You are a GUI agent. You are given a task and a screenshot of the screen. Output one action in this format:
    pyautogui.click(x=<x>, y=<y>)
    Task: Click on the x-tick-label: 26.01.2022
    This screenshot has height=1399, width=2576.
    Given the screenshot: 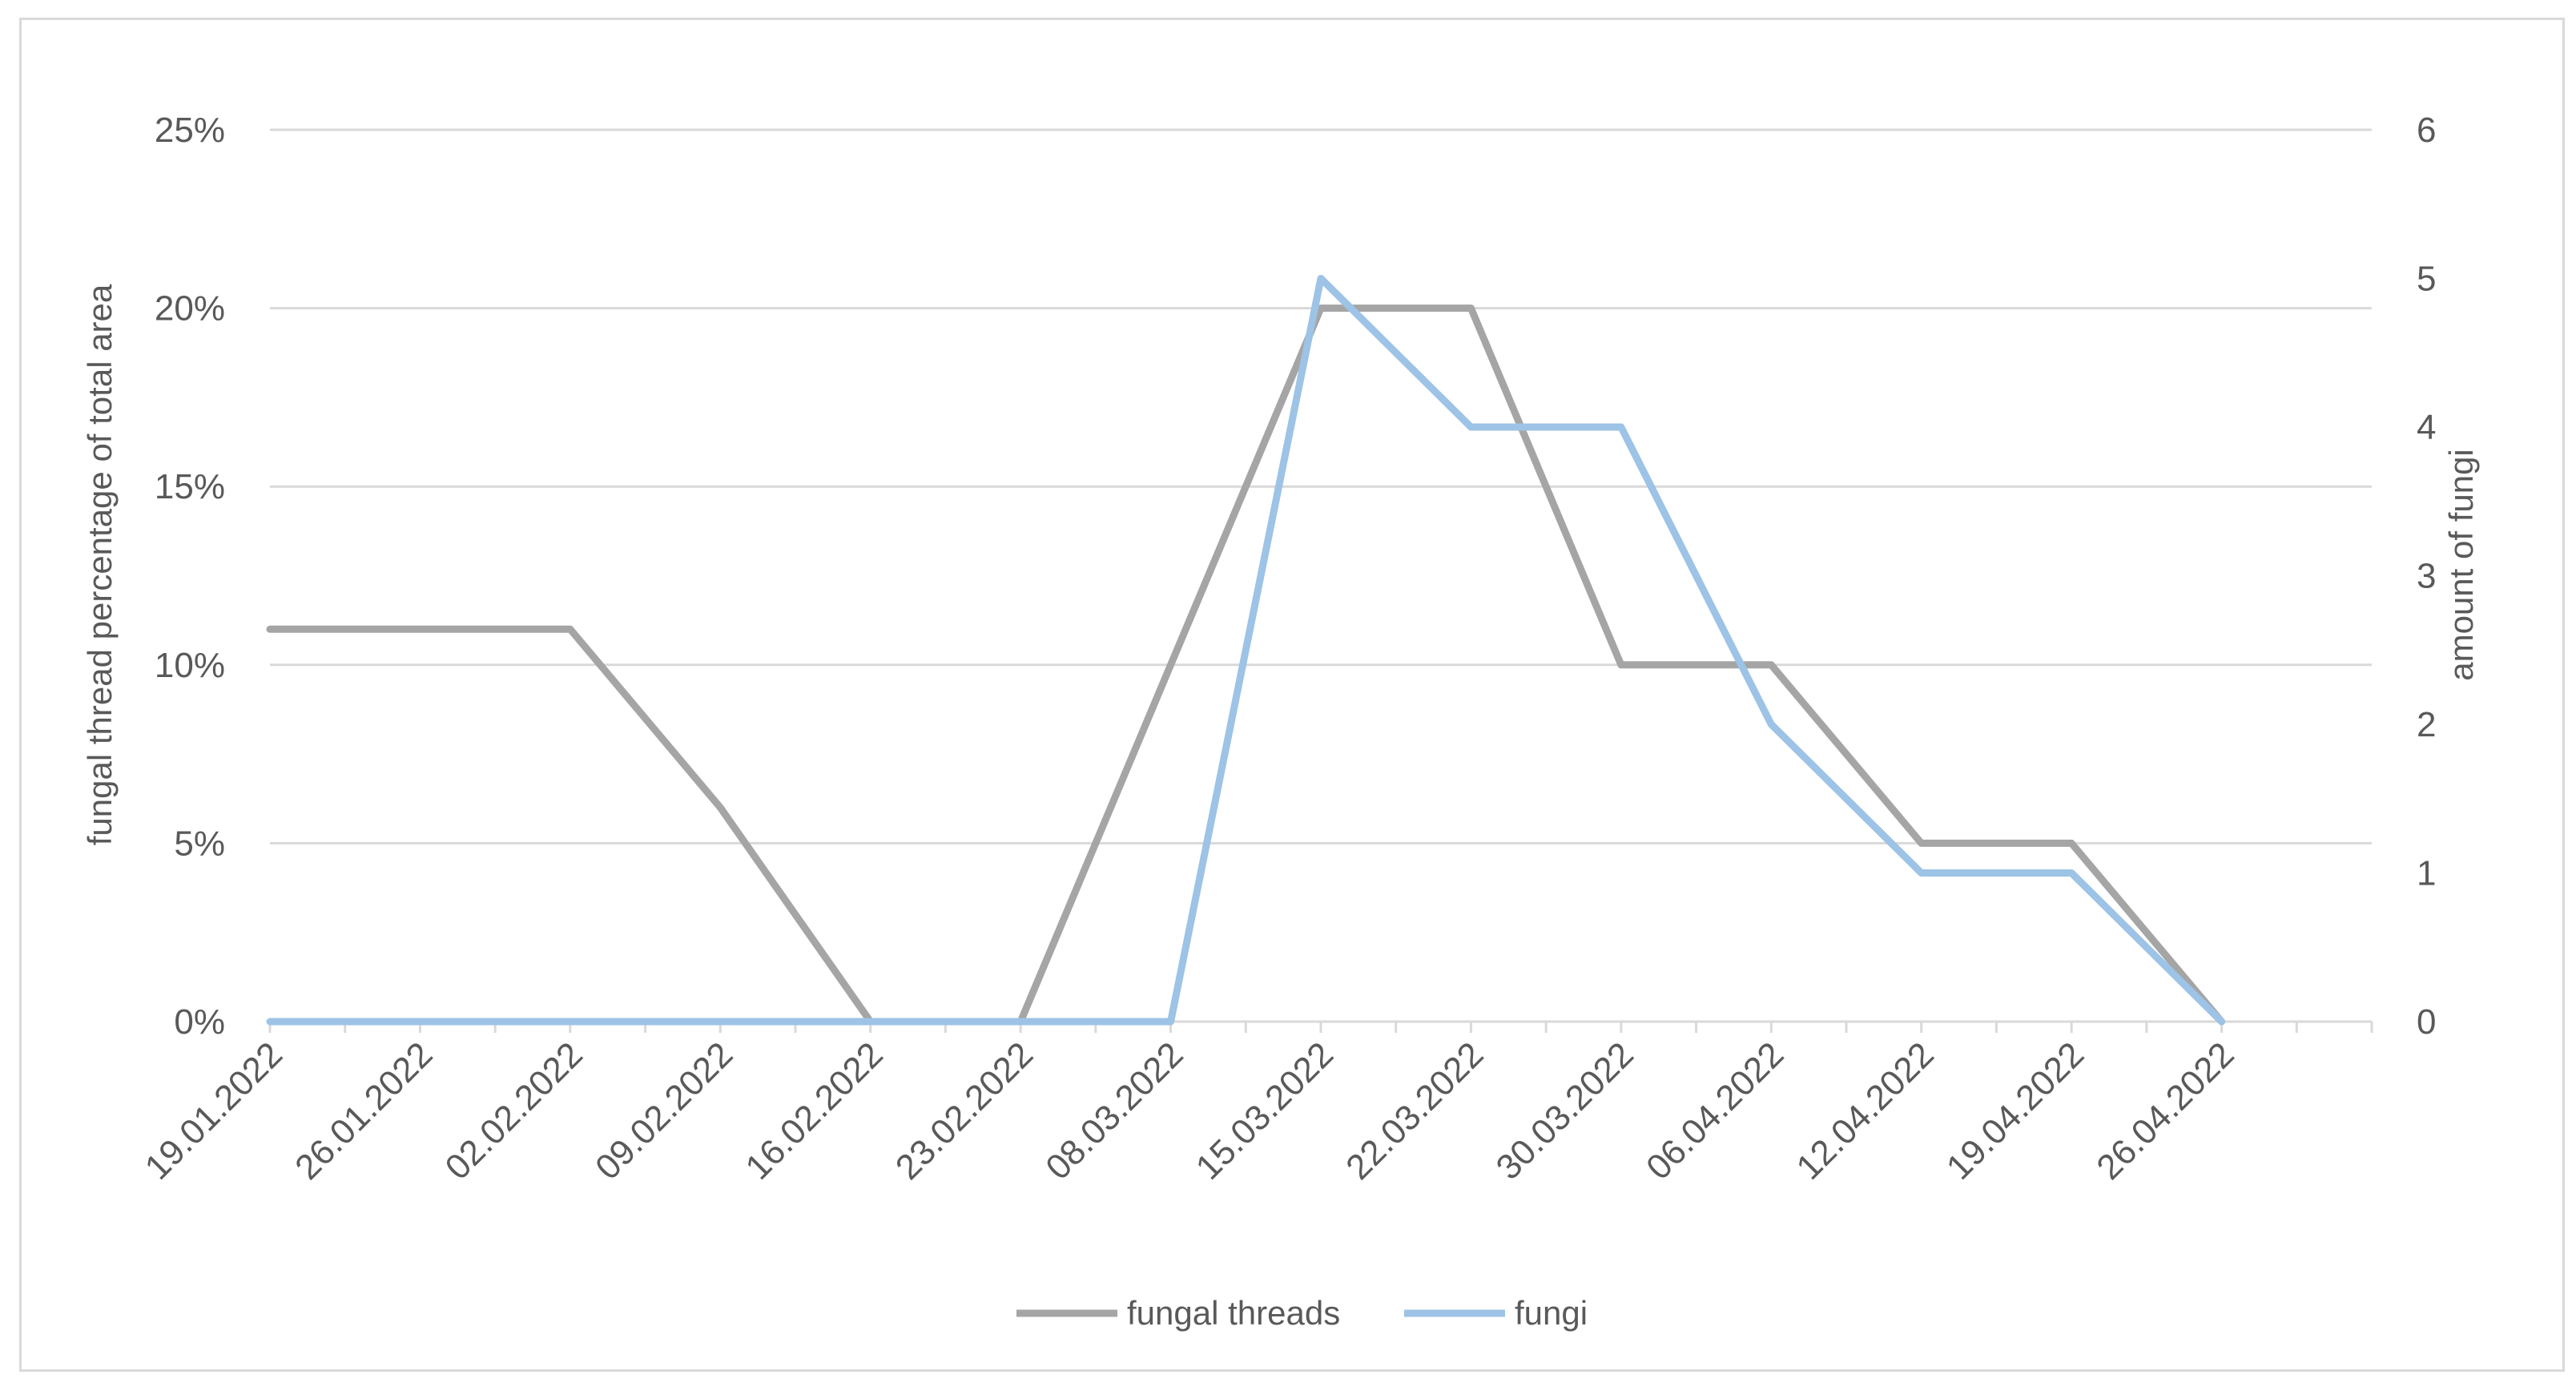 What is the action you would take?
    pyautogui.click(x=364, y=1111)
    